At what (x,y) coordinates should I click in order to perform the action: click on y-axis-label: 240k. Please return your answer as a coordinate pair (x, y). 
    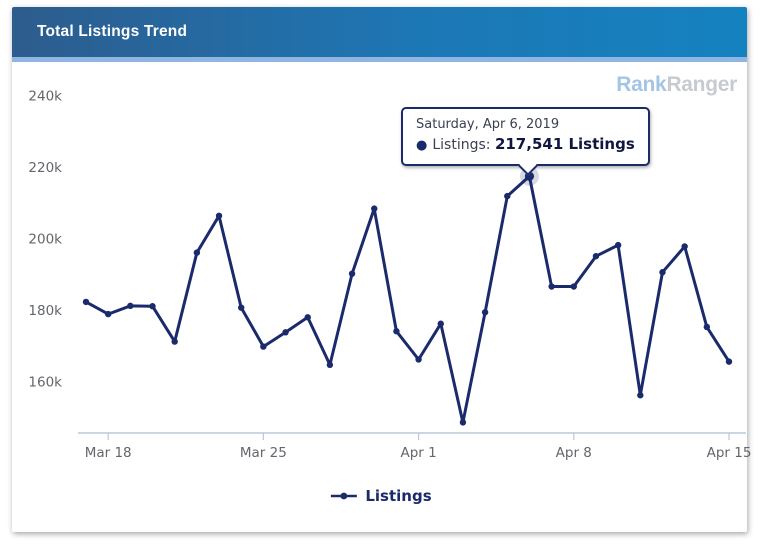
    Looking at the image, I should click on (45, 97).